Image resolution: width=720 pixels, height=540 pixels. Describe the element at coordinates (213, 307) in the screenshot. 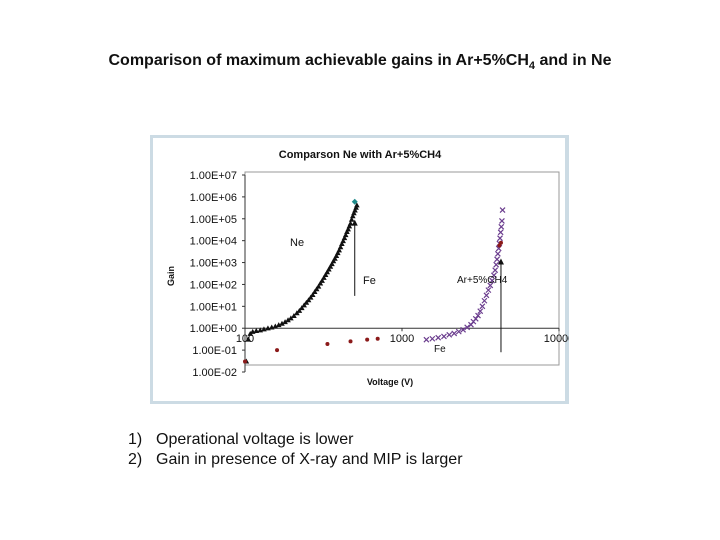

I see `y-tick-label: 1.00E+01` at that location.